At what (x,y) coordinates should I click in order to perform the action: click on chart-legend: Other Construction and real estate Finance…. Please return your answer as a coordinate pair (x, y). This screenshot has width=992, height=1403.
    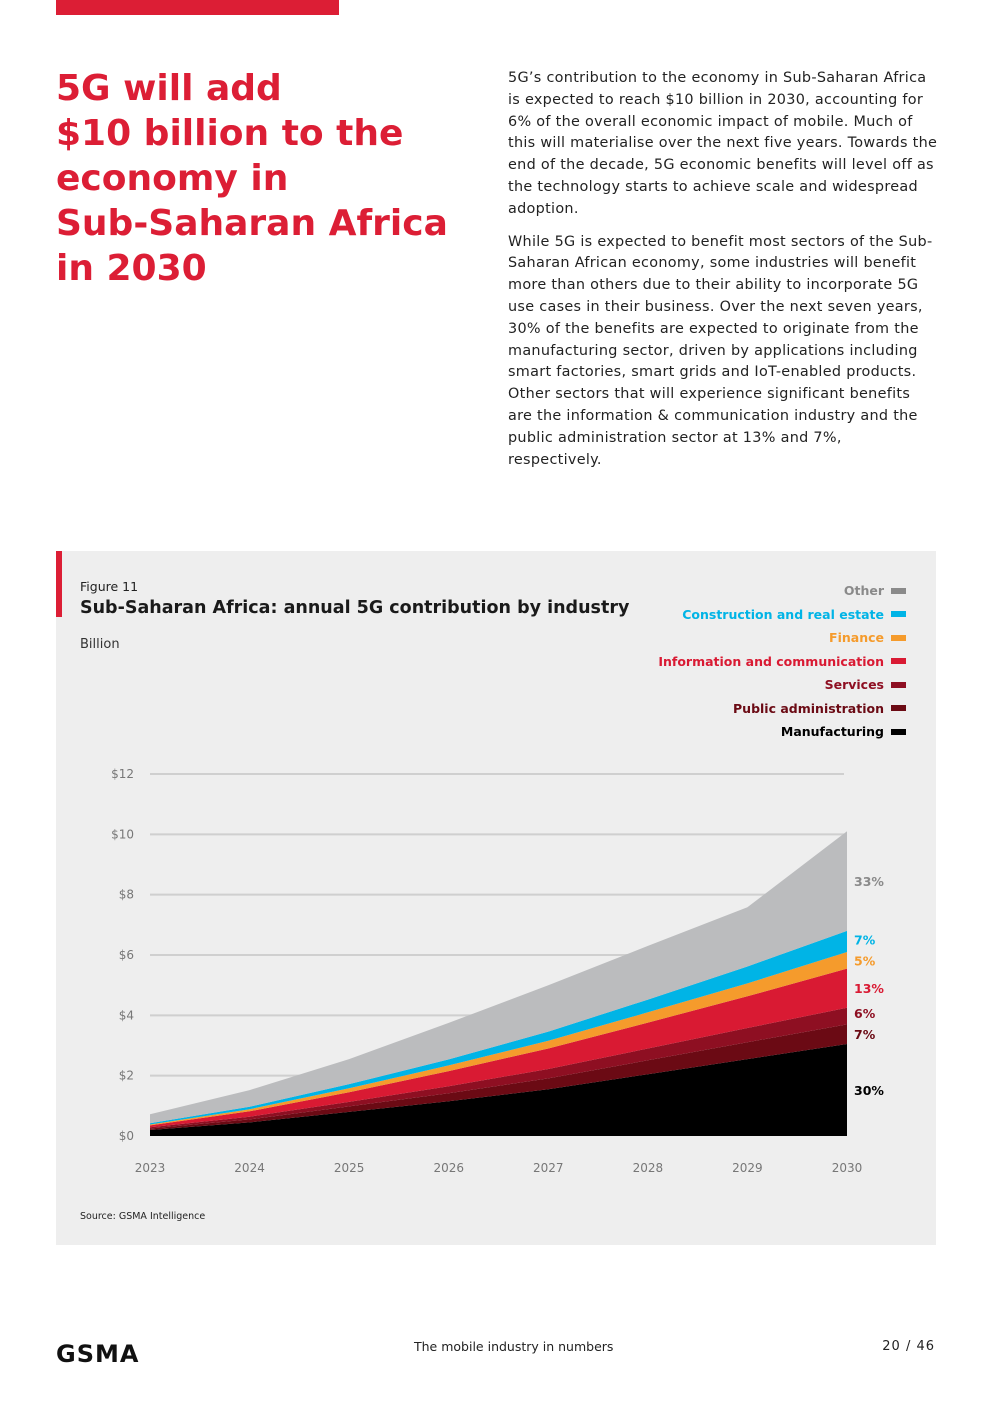
    Looking at the image, I should click on (746, 661).